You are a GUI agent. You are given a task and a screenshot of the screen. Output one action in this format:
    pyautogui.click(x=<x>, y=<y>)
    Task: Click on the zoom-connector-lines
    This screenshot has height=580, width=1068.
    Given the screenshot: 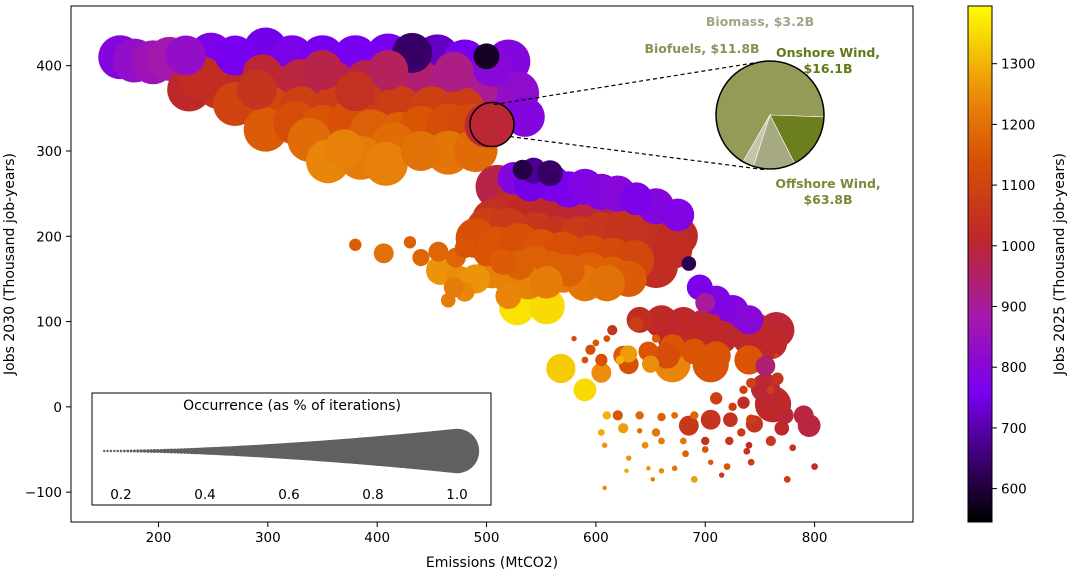 What is the action you would take?
    pyautogui.click(x=630, y=116)
    